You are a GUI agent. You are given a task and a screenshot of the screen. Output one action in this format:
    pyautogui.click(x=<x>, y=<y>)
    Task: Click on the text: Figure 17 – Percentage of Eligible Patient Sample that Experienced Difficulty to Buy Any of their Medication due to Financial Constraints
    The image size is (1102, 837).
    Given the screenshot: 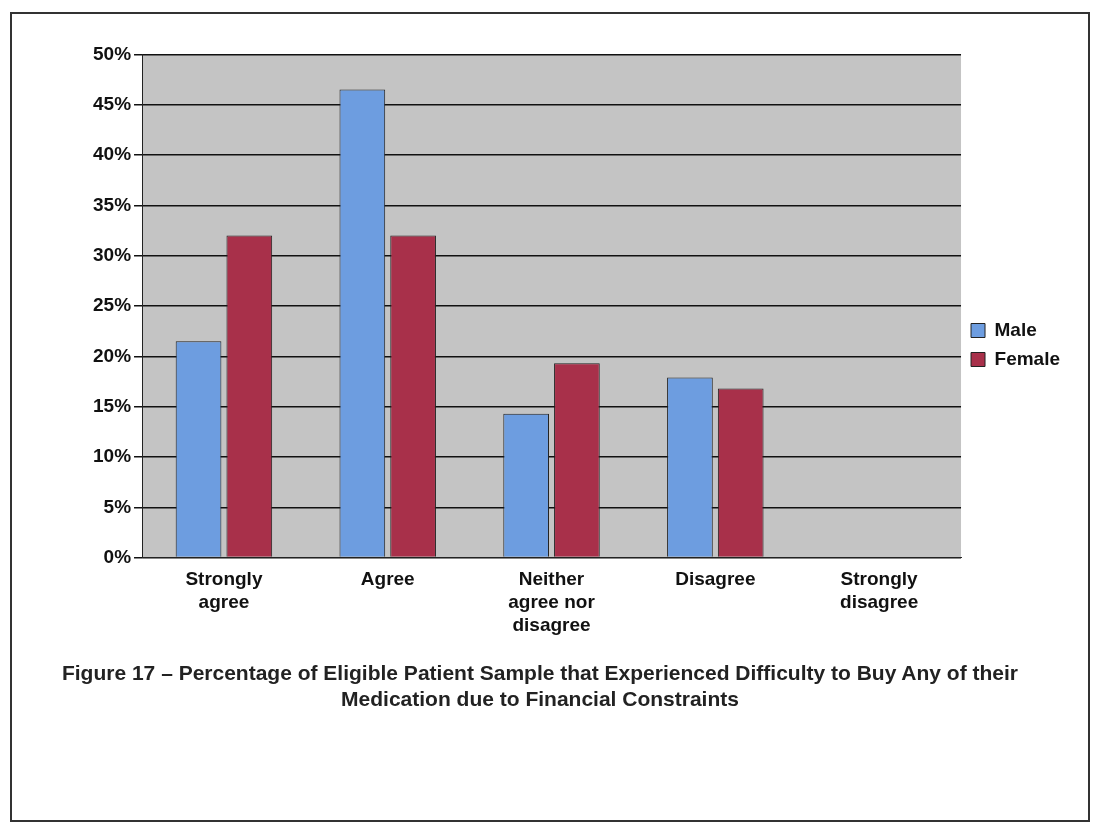 What is the action you would take?
    pyautogui.click(x=540, y=686)
    